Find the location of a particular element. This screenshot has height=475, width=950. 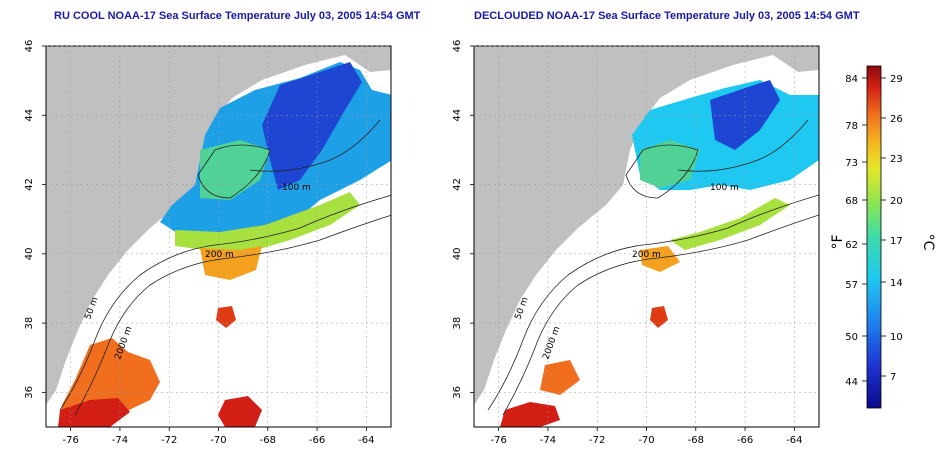

colorbar-c-tick-label: 29 is located at coordinates (896, 79).